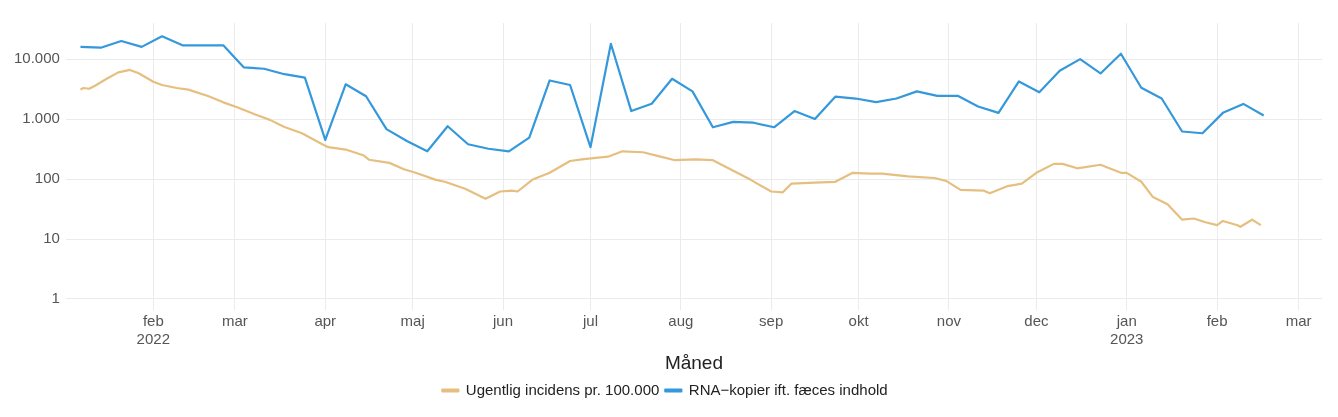 The image size is (1338, 417). What do you see at coordinates (503, 321) in the screenshot?
I see `x-tick-label: jun` at bounding box center [503, 321].